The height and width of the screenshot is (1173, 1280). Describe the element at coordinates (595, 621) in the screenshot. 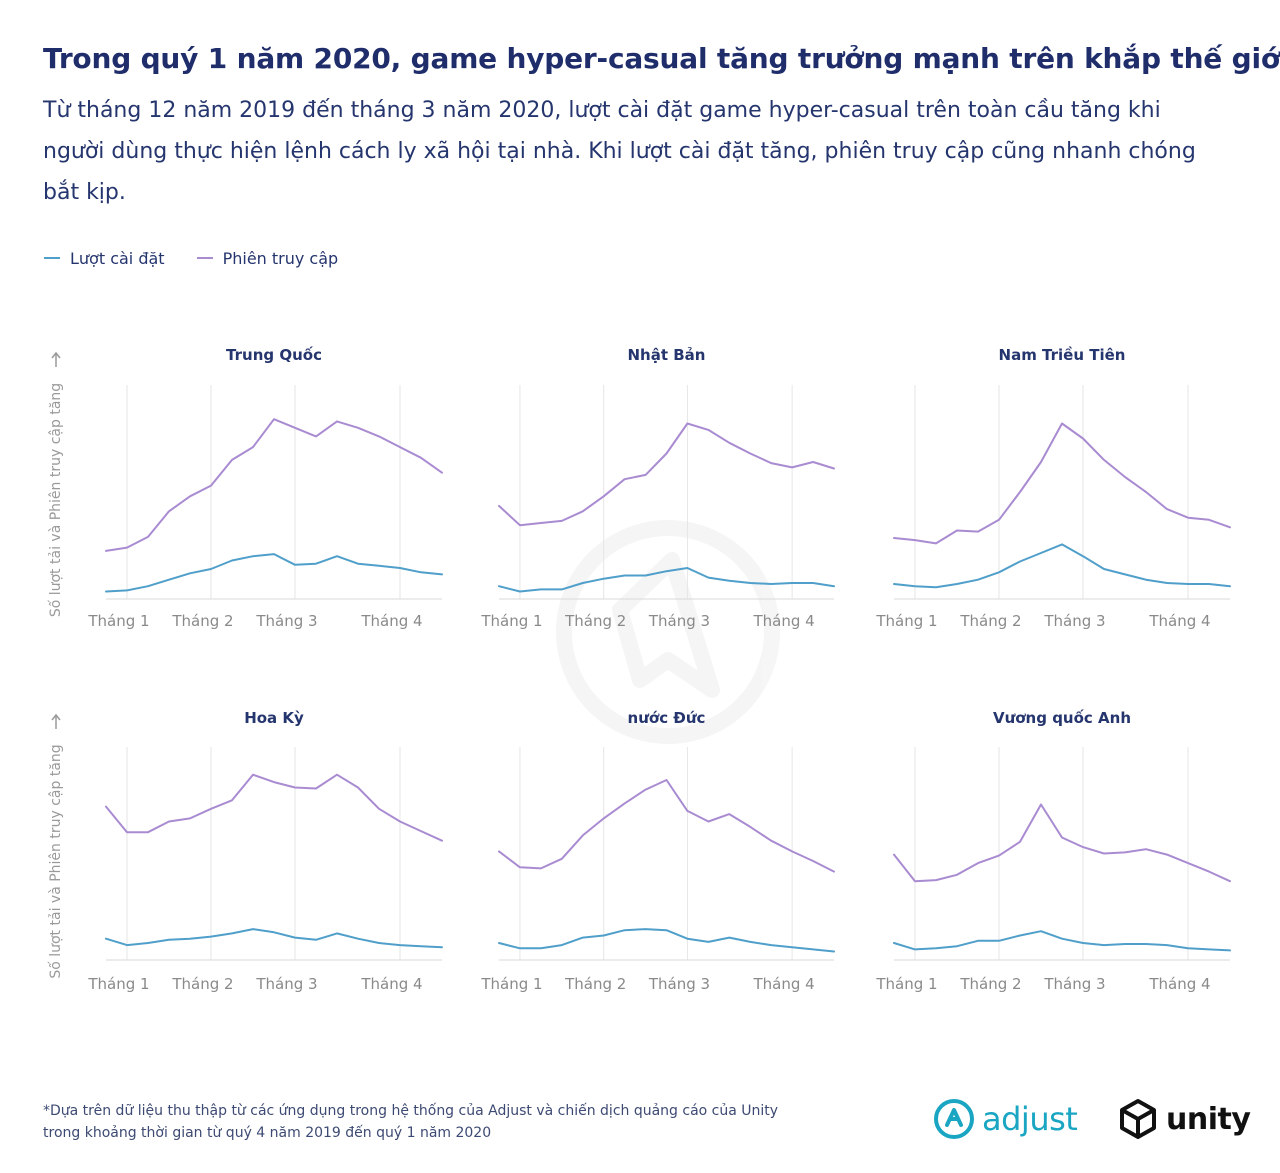

I see `chart-2-tick-label-2: Tháng 2` at that location.